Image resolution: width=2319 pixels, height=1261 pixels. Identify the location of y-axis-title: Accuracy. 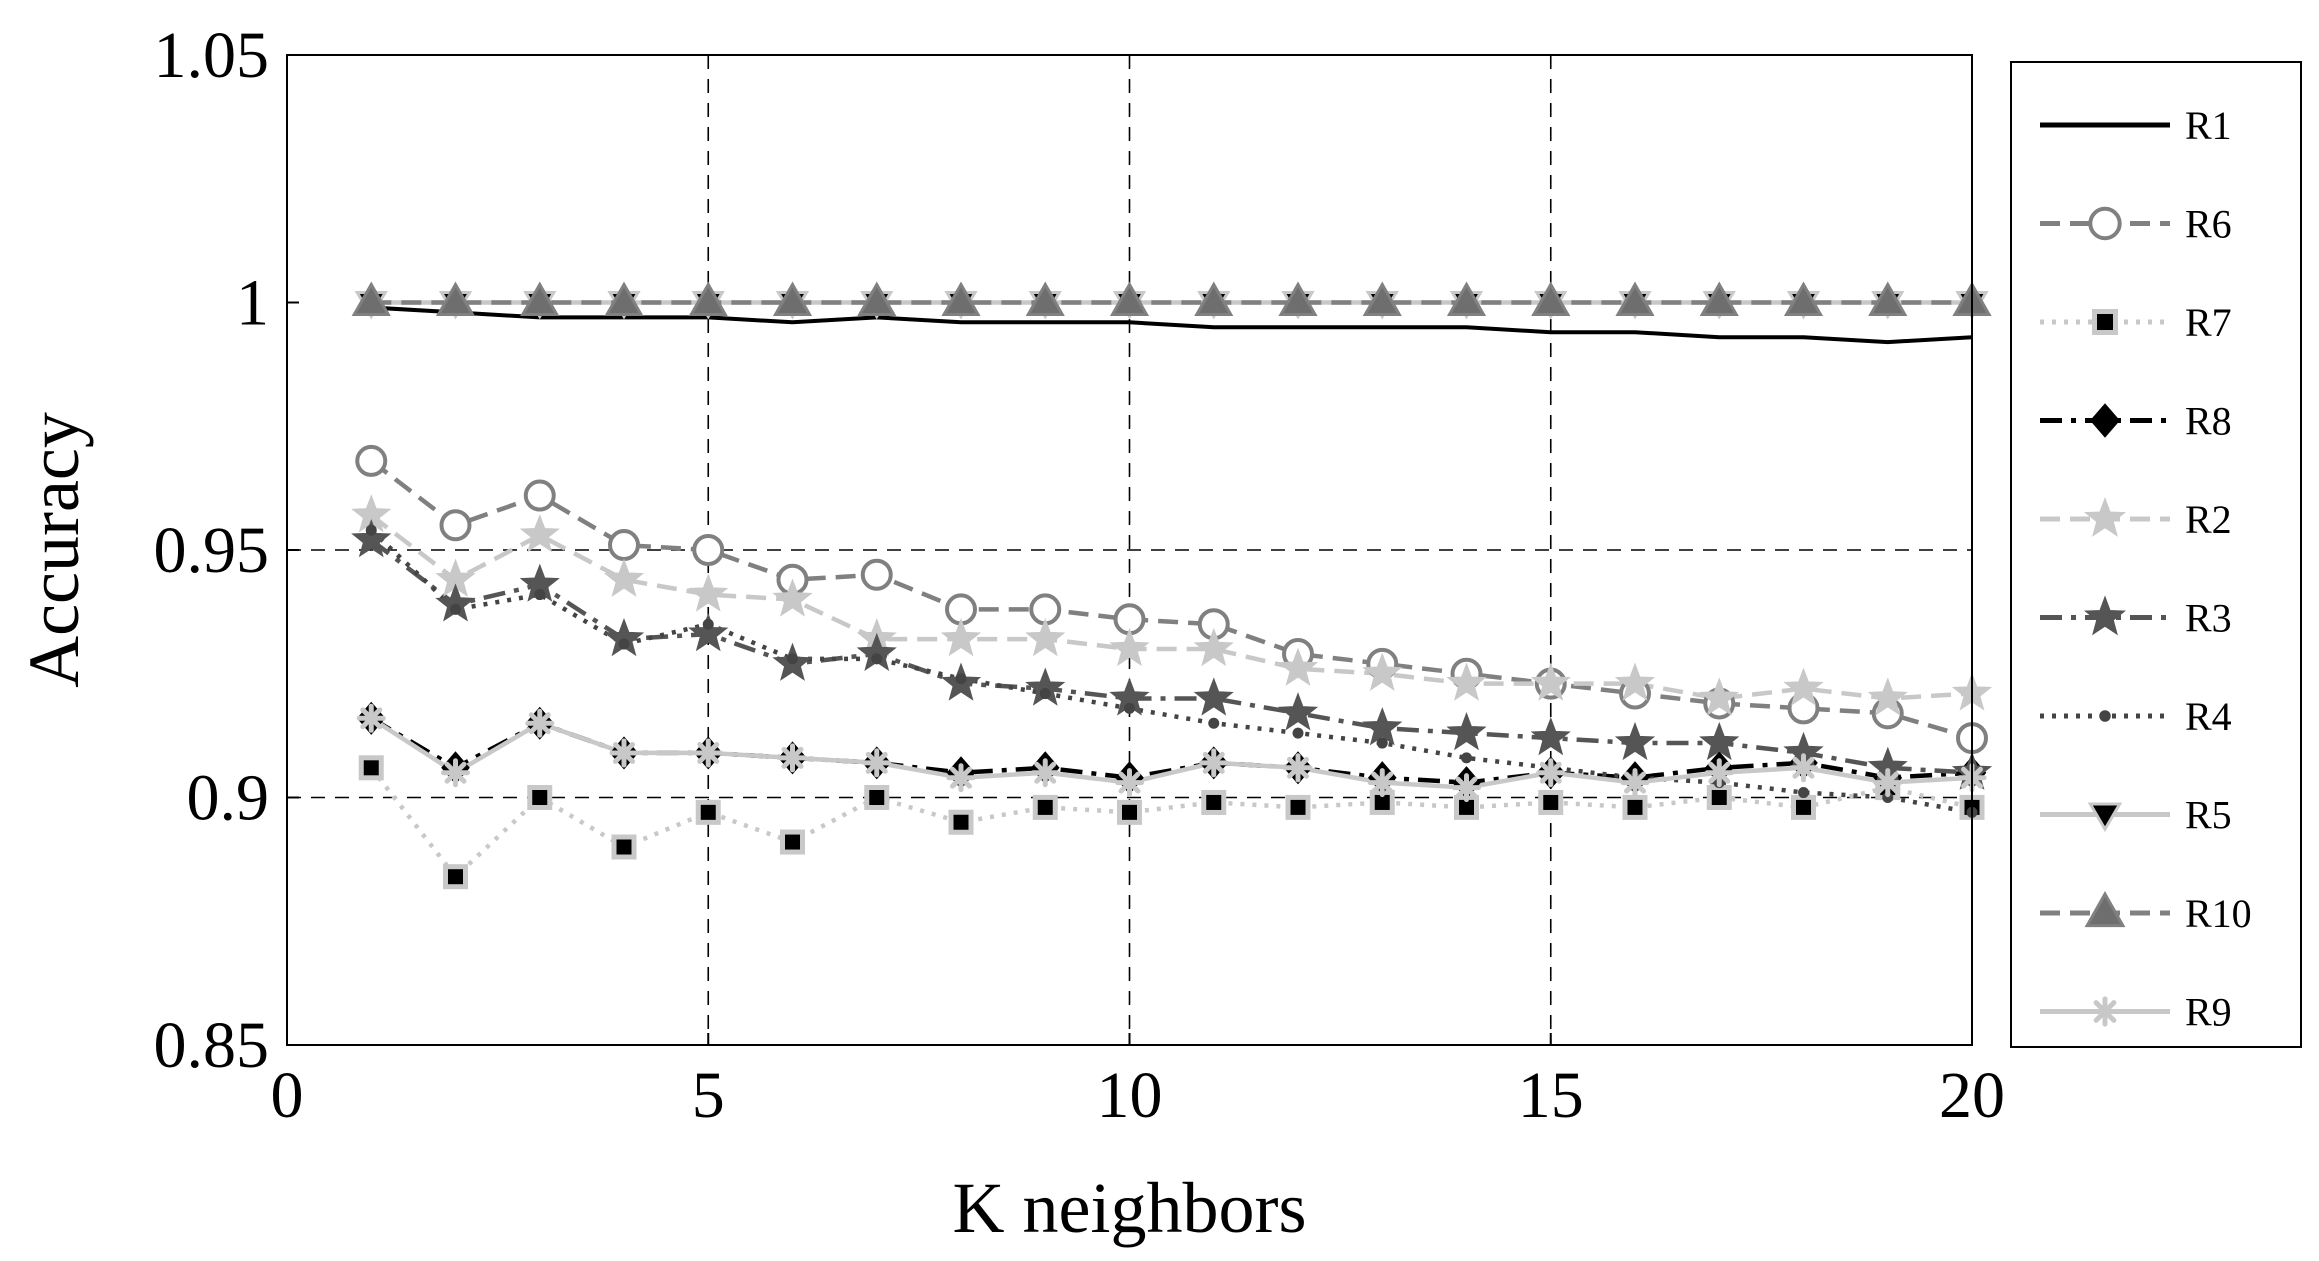
(54, 550).